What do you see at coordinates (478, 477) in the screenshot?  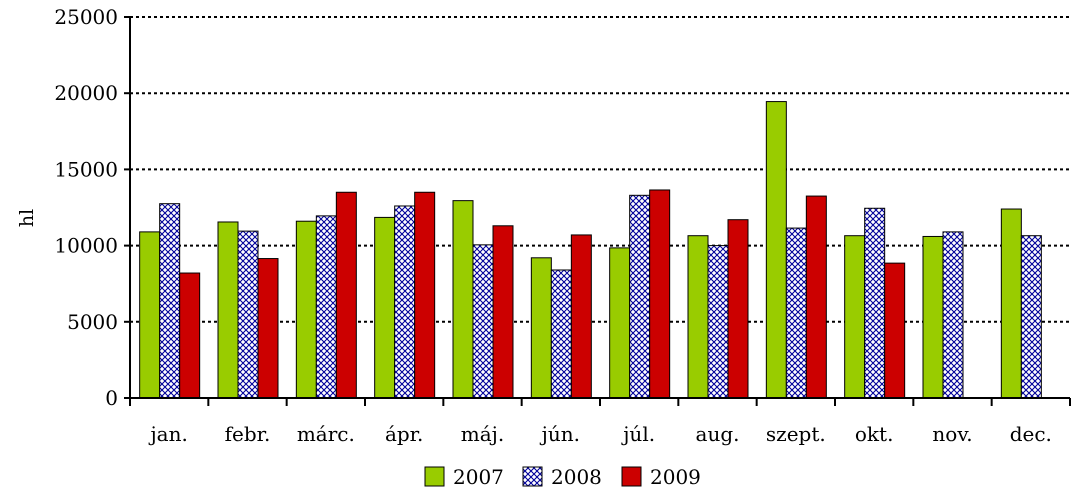 I see `legend-label-2007: 2007` at bounding box center [478, 477].